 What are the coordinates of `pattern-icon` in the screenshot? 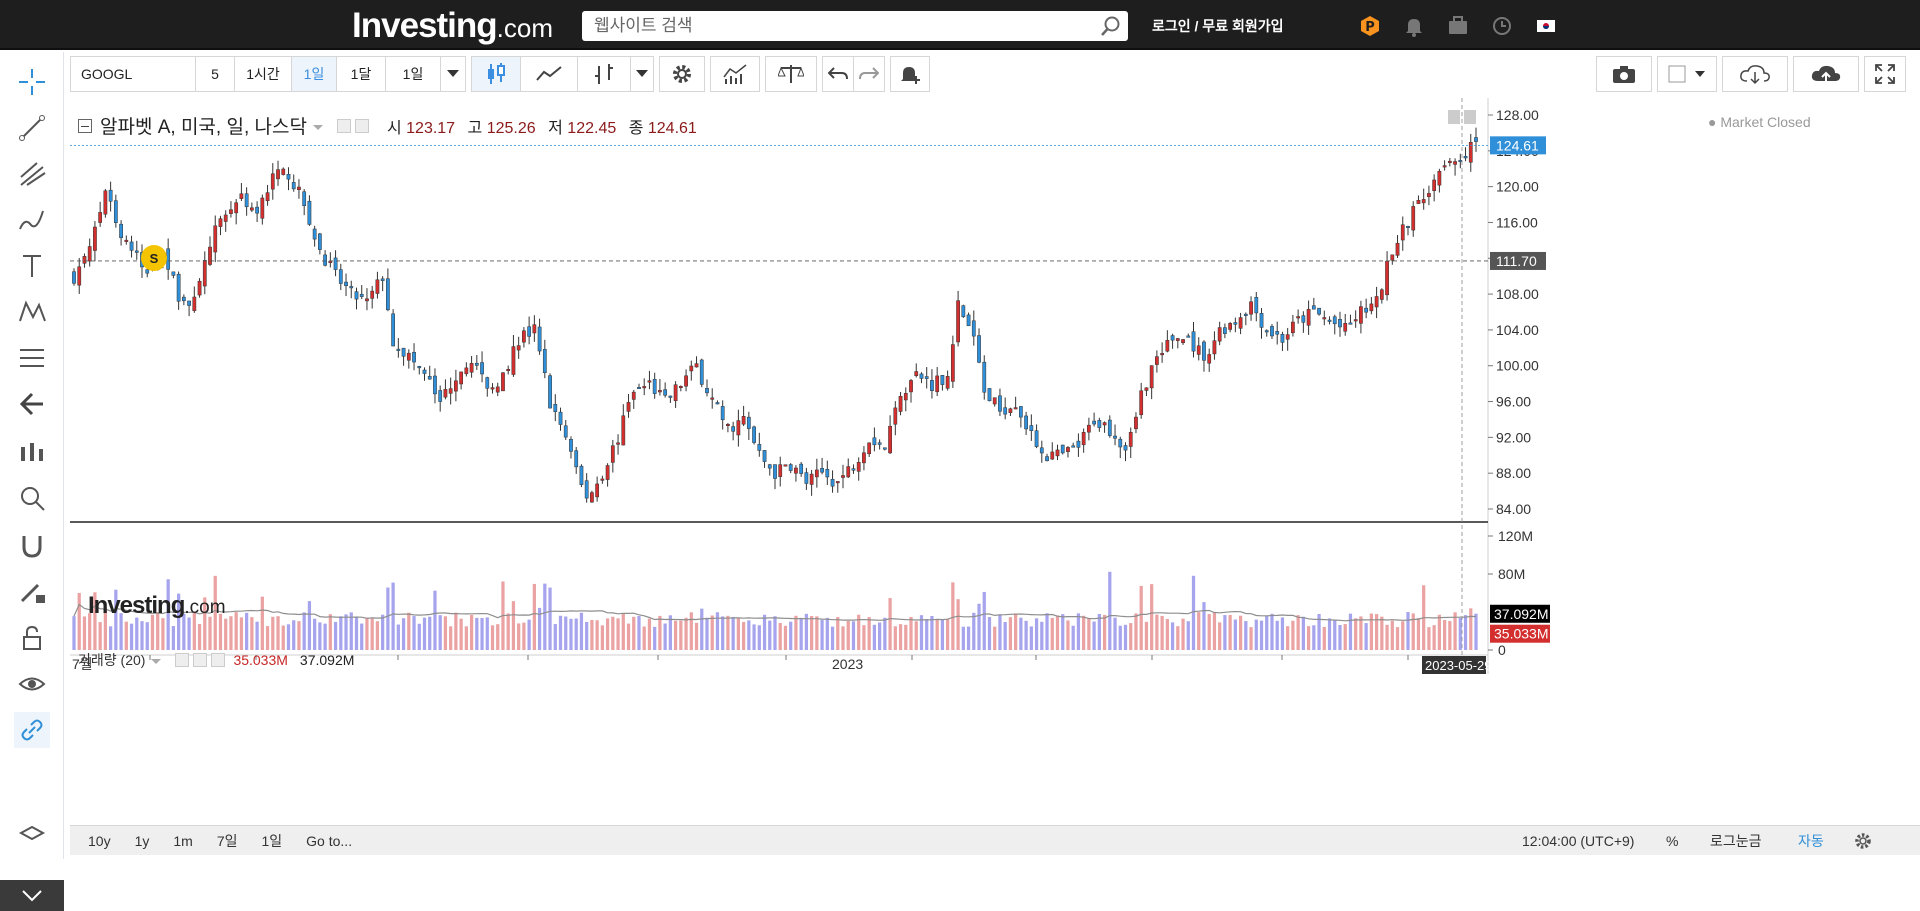 It's located at (32, 312).